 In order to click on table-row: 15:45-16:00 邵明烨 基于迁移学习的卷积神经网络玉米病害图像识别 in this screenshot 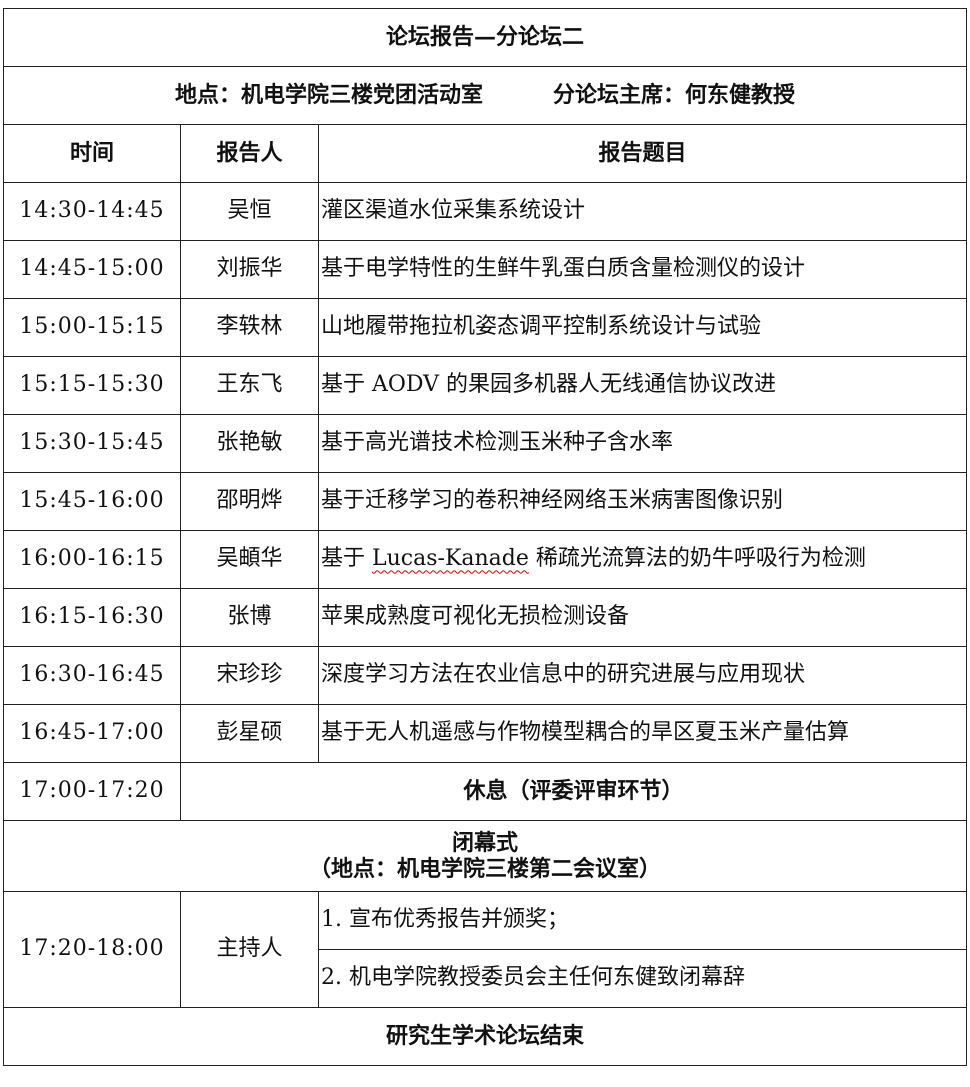, I will do `click(485, 501)`.